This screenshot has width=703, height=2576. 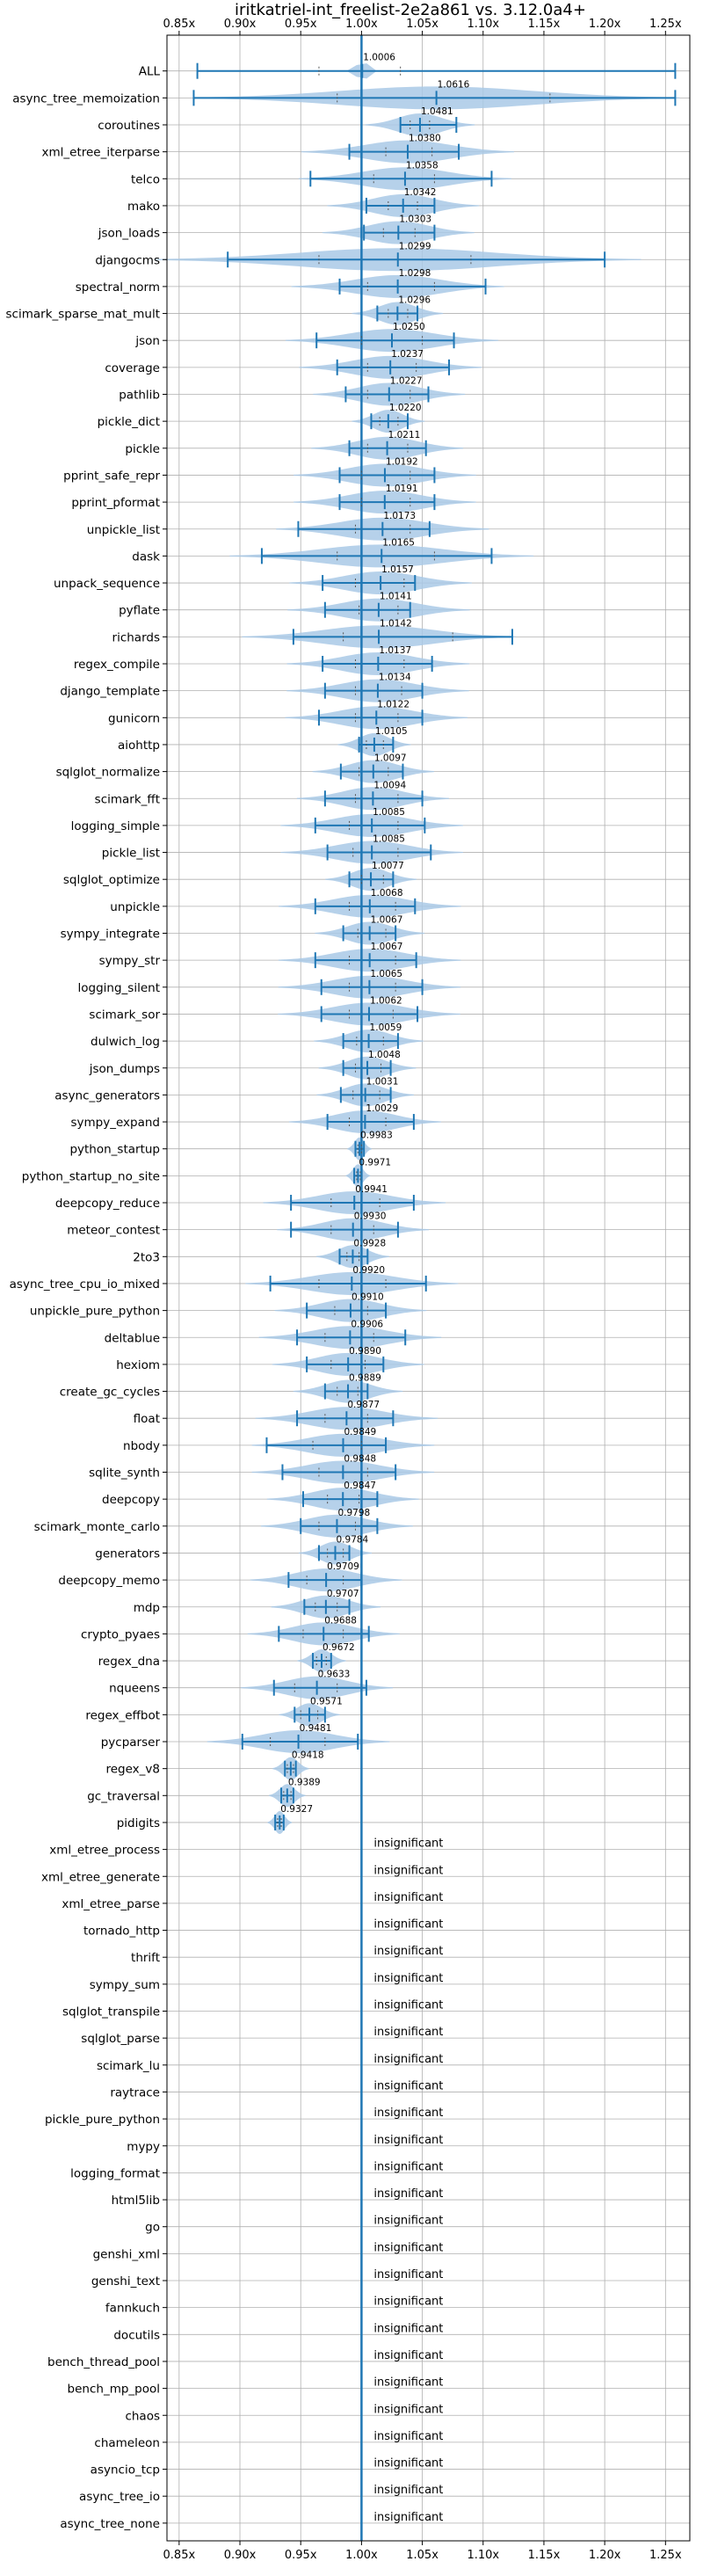 What do you see at coordinates (147, 341) in the screenshot?
I see `benchmark-label: json` at bounding box center [147, 341].